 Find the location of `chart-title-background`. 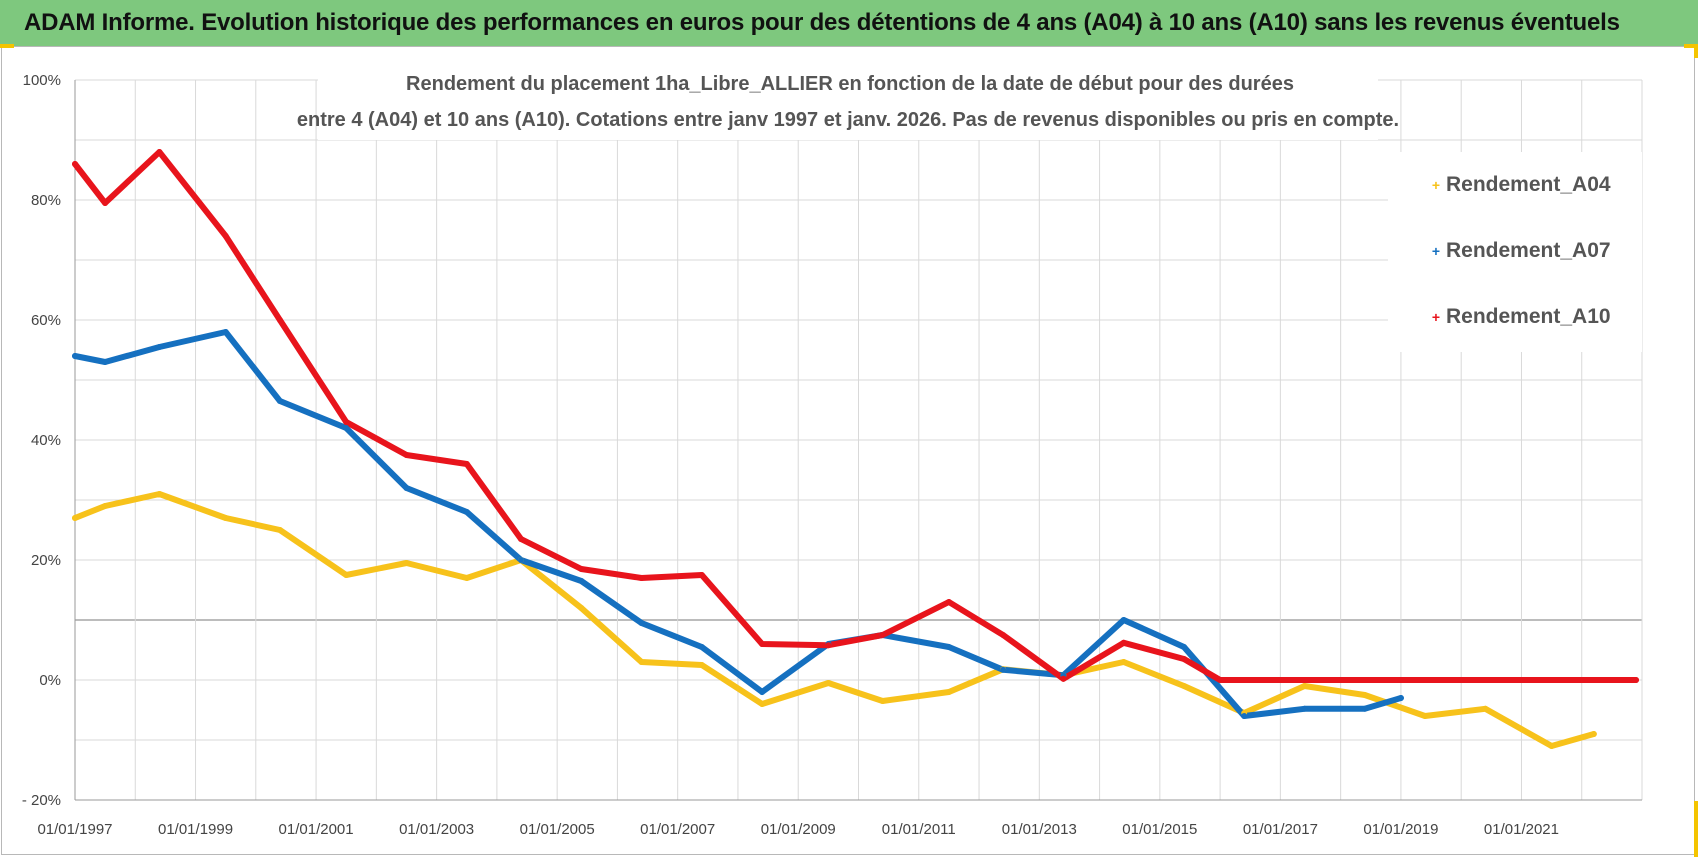

chart-title-background is located at coordinates (848, 101).